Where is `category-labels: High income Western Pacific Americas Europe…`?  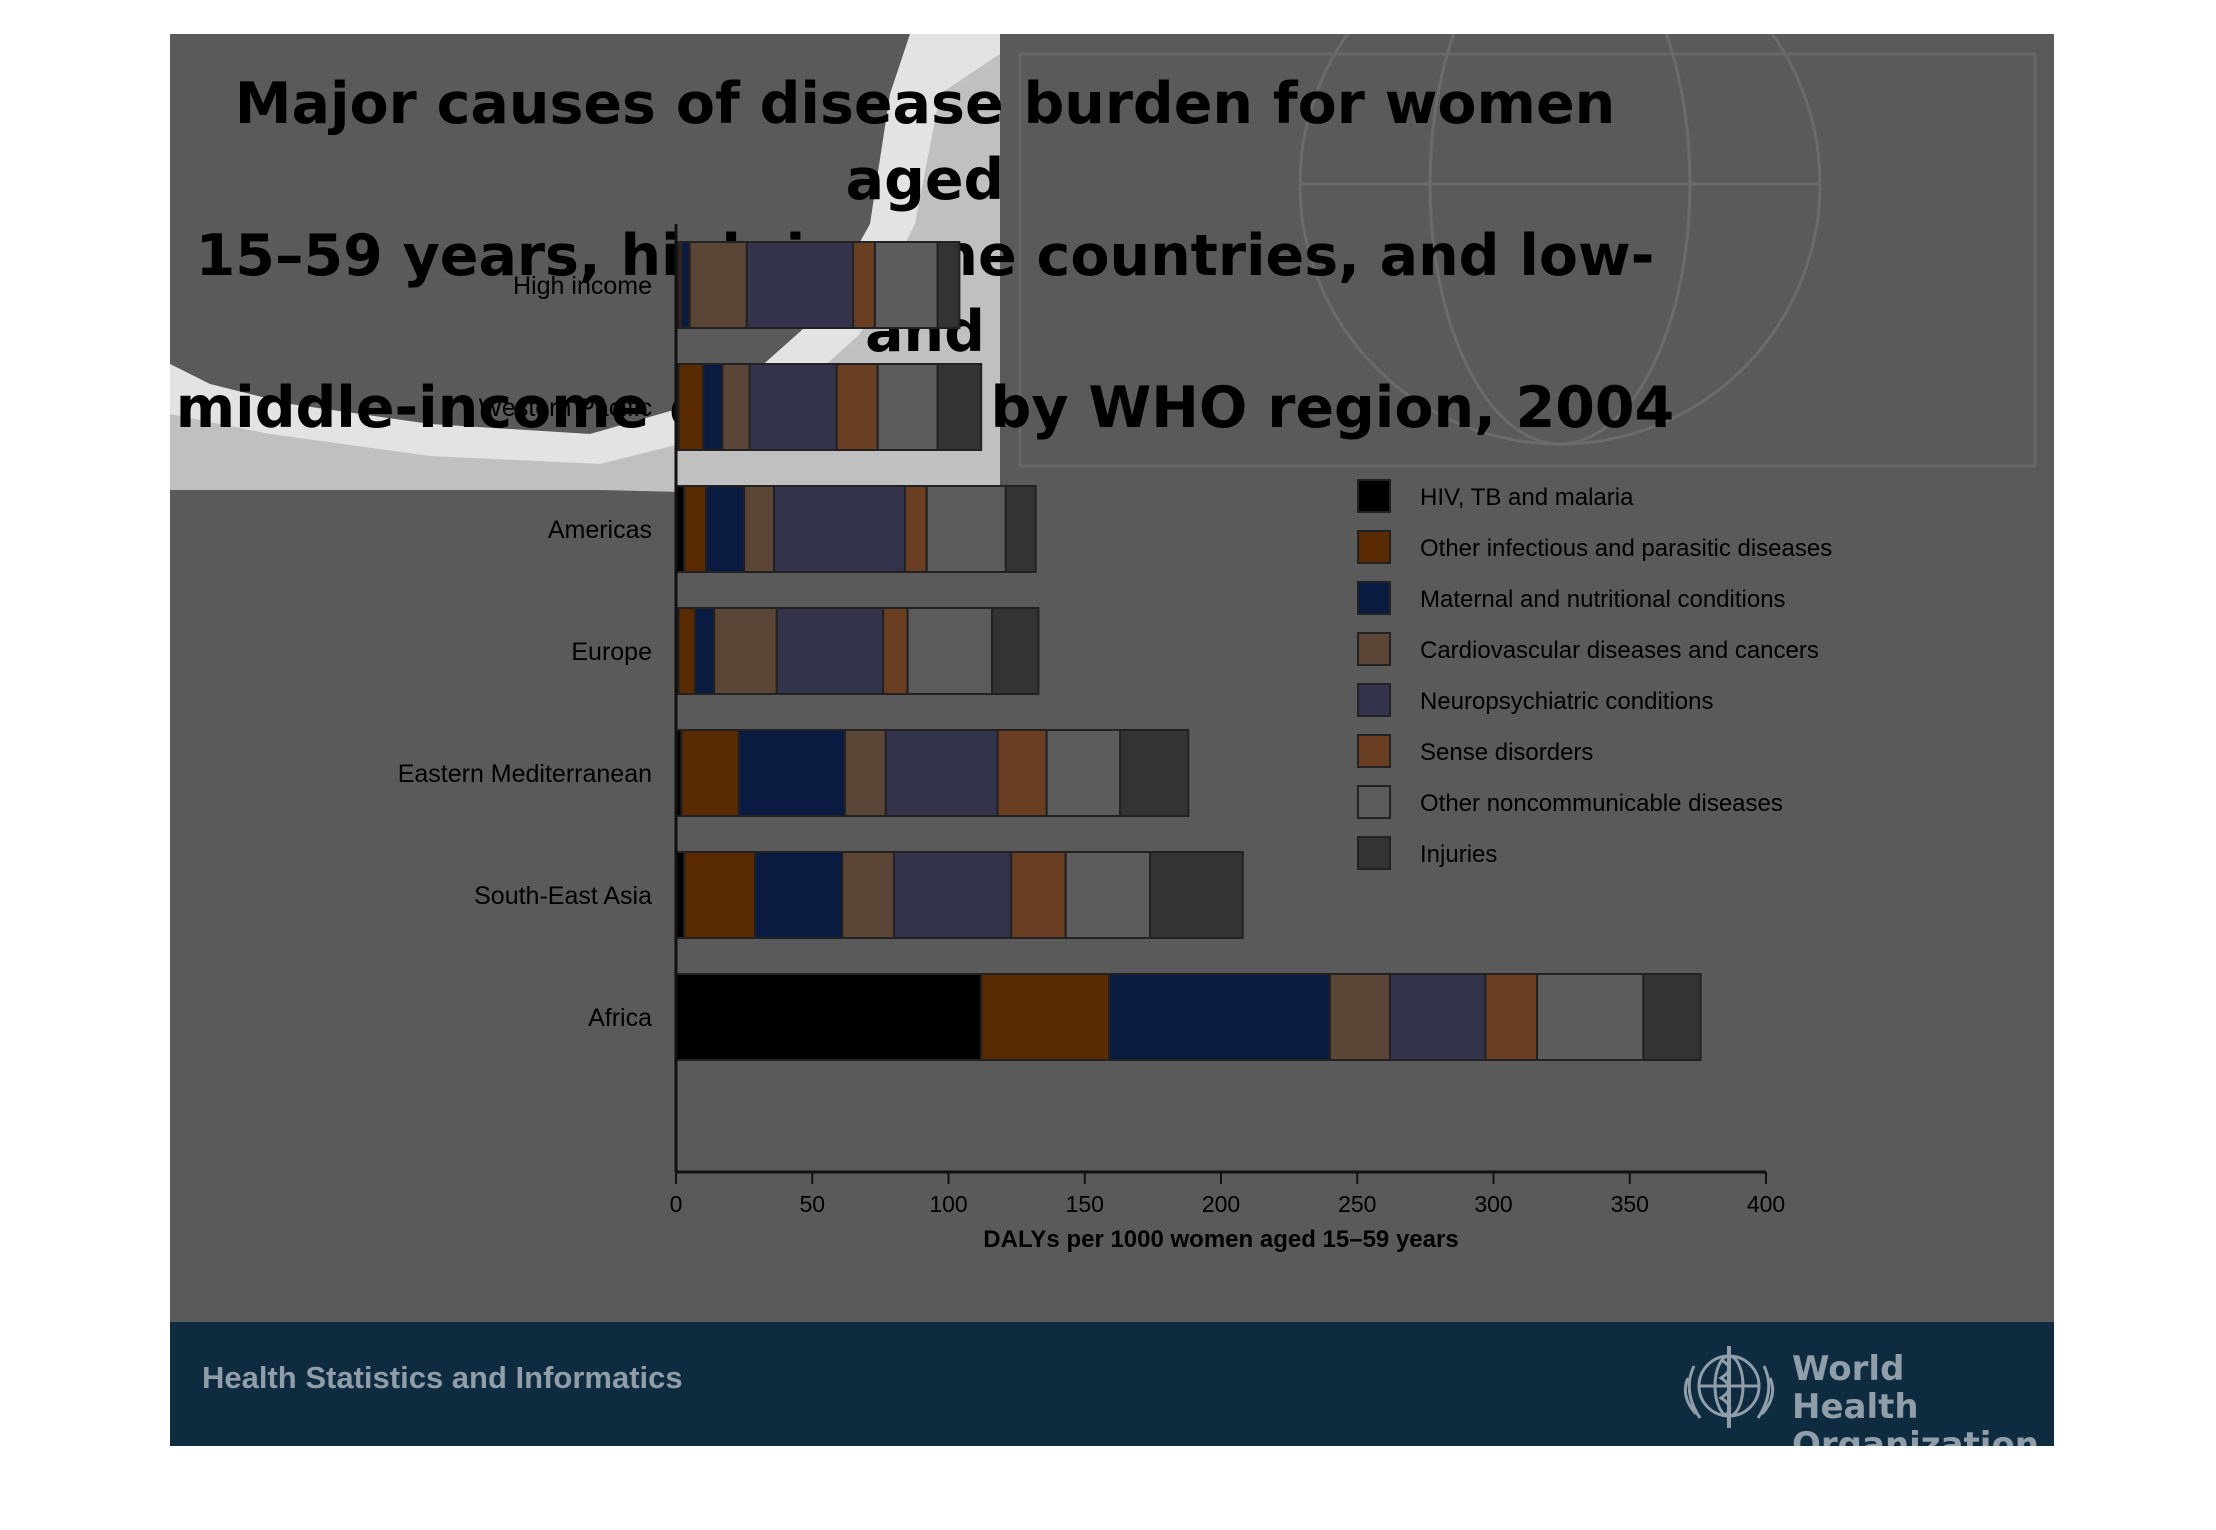
category-labels: High income Western Pacific Americas Europe… is located at coordinates (525, 652).